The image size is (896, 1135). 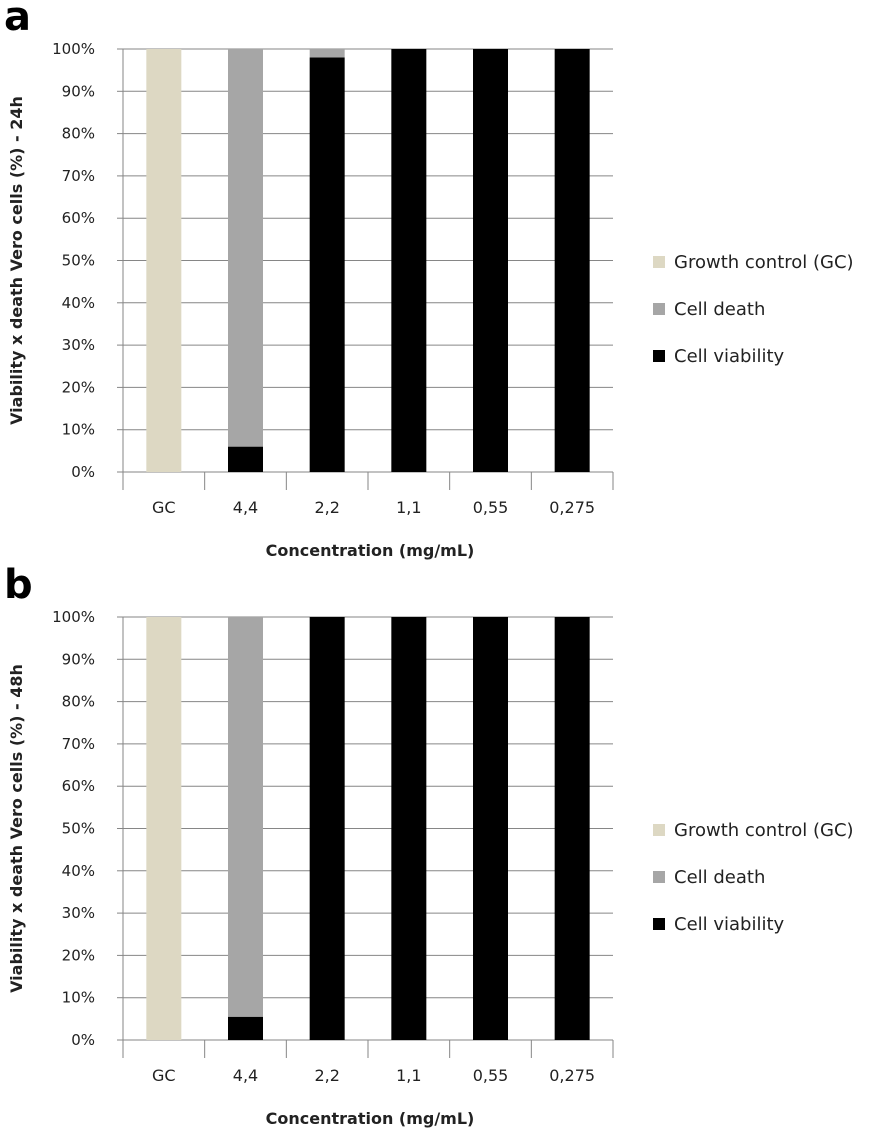 What do you see at coordinates (78, 345) in the screenshot?
I see `chart-a-y-tick-label: 30%` at bounding box center [78, 345].